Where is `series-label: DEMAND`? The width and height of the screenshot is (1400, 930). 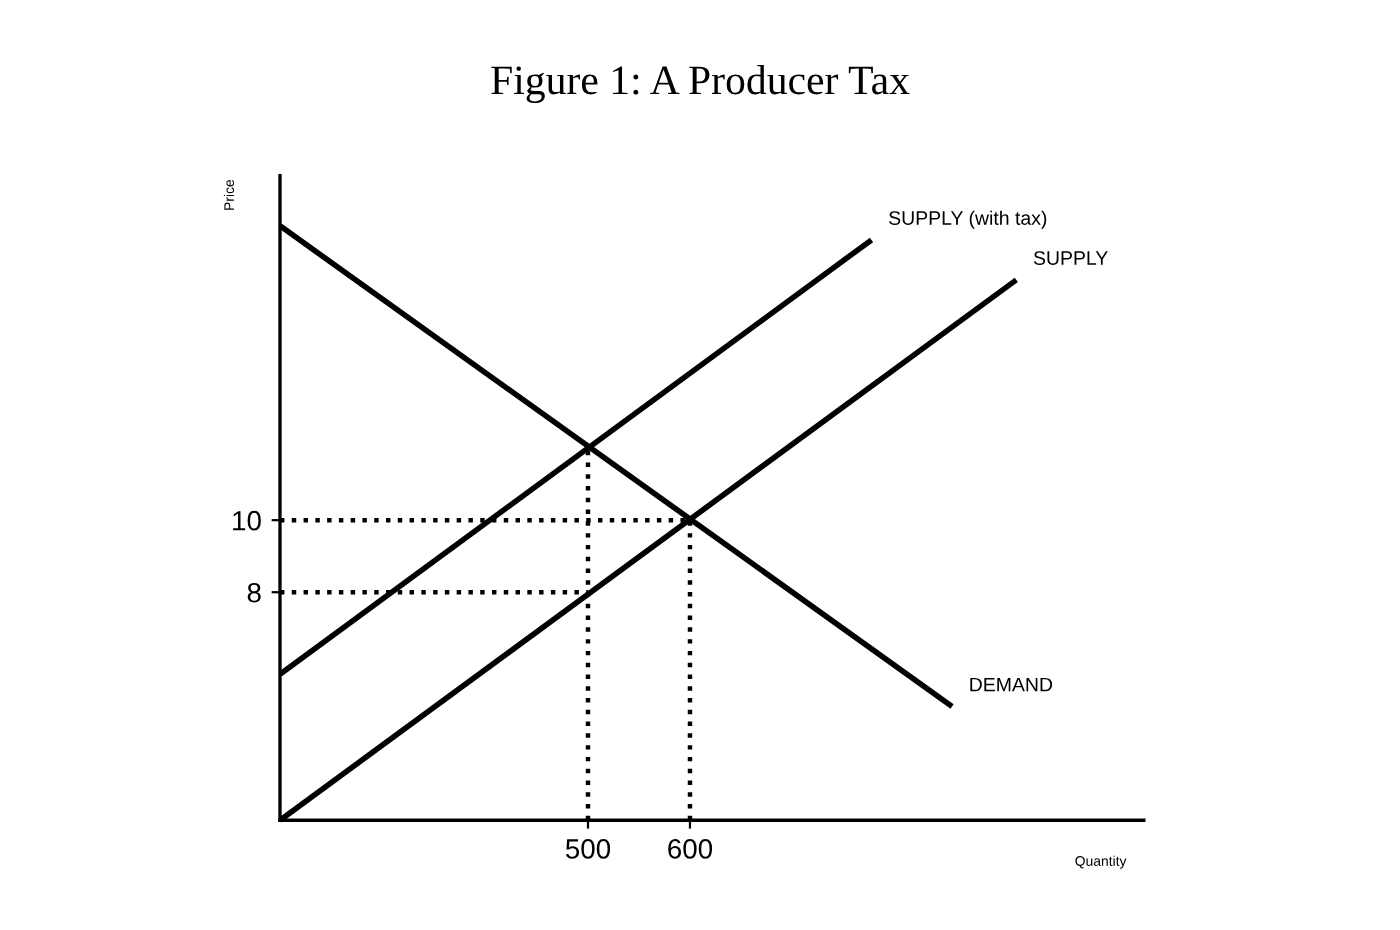 series-label: DEMAND is located at coordinates (1011, 684).